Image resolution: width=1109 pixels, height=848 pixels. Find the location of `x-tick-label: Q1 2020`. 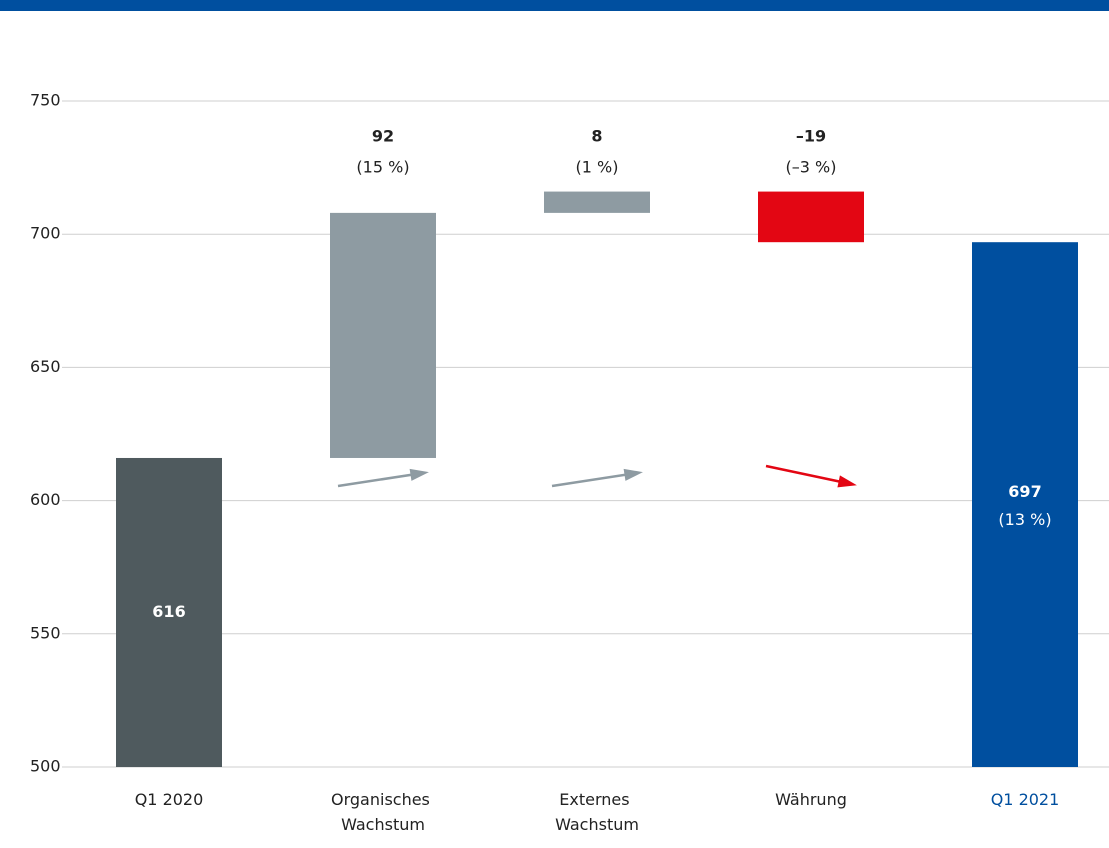

x-tick-label: Q1 2020 is located at coordinates (169, 799).